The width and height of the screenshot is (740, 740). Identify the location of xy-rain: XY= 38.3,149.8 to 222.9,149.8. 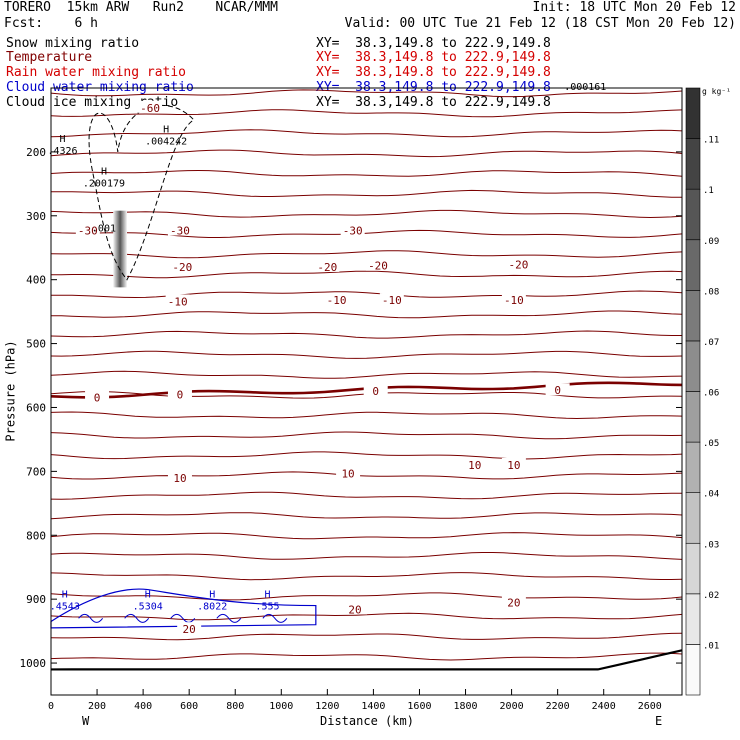
(433, 72).